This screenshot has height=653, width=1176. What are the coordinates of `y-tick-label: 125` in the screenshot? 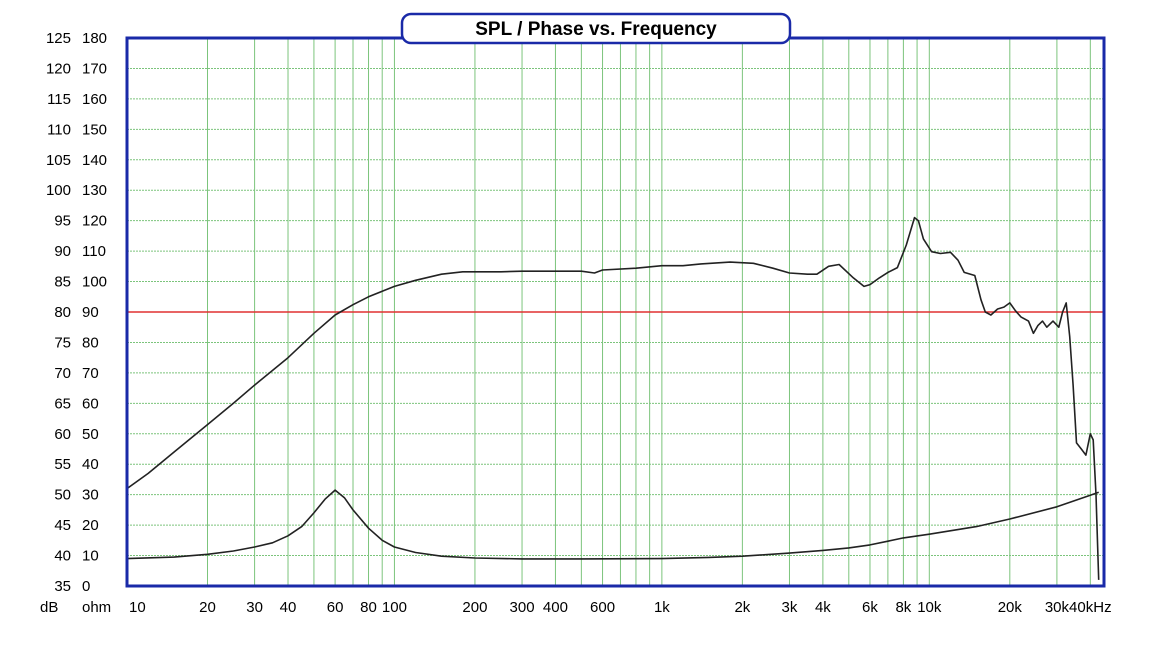 It's located at (58, 38).